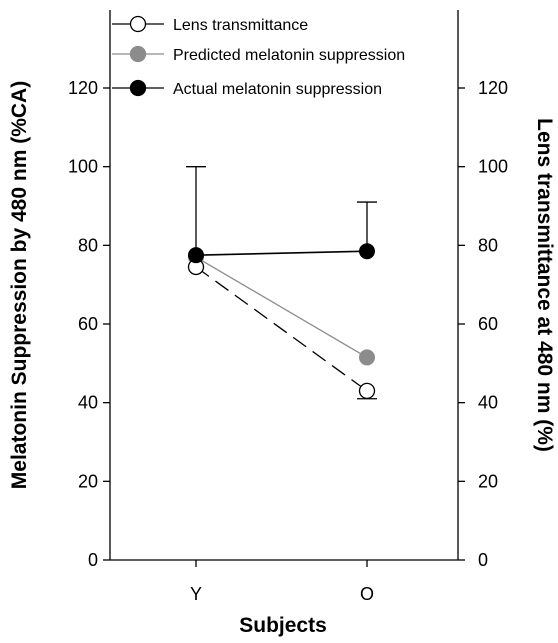 This screenshot has height=643, width=558. I want to click on series-line-actual, so click(281, 253).